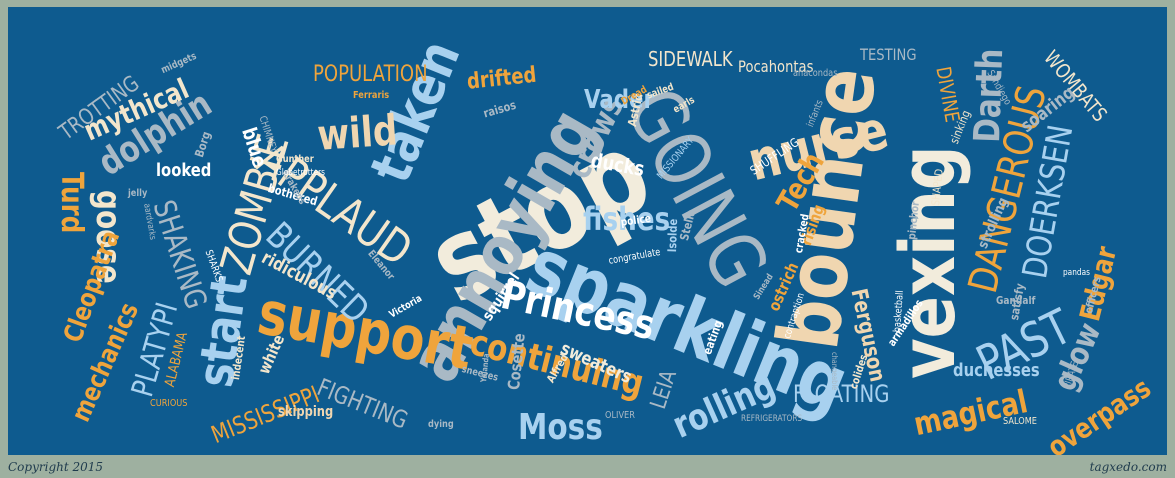  I want to click on copyright-label: Copyright 2015, so click(56, 467).